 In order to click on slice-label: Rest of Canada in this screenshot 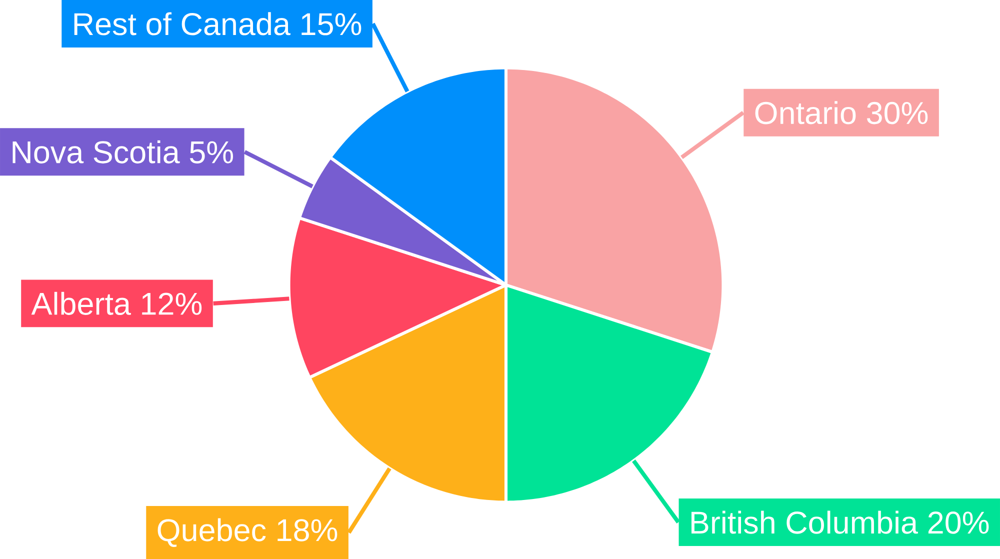, I will do `click(182, 24)`.